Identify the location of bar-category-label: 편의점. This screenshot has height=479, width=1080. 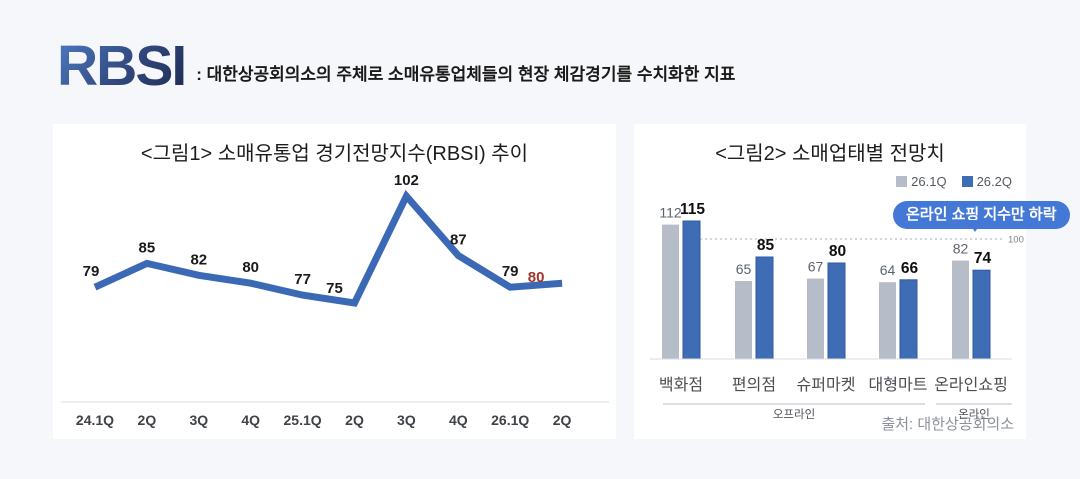
(754, 385).